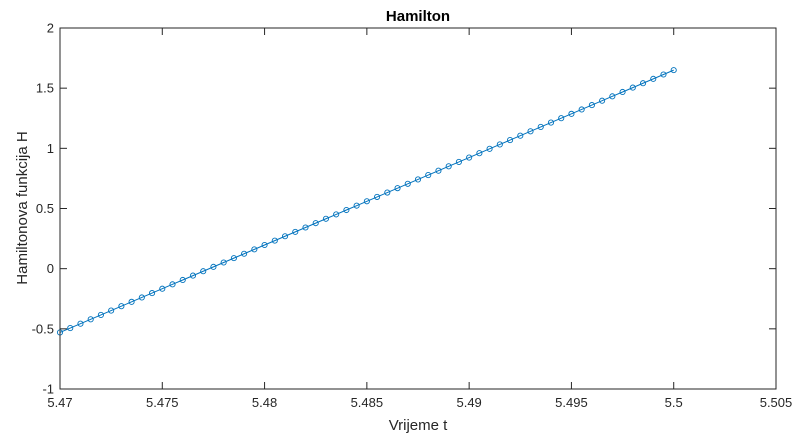 This screenshot has height=436, width=795. Describe the element at coordinates (674, 402) in the screenshot. I see `x-tick-label: 5.5` at that location.